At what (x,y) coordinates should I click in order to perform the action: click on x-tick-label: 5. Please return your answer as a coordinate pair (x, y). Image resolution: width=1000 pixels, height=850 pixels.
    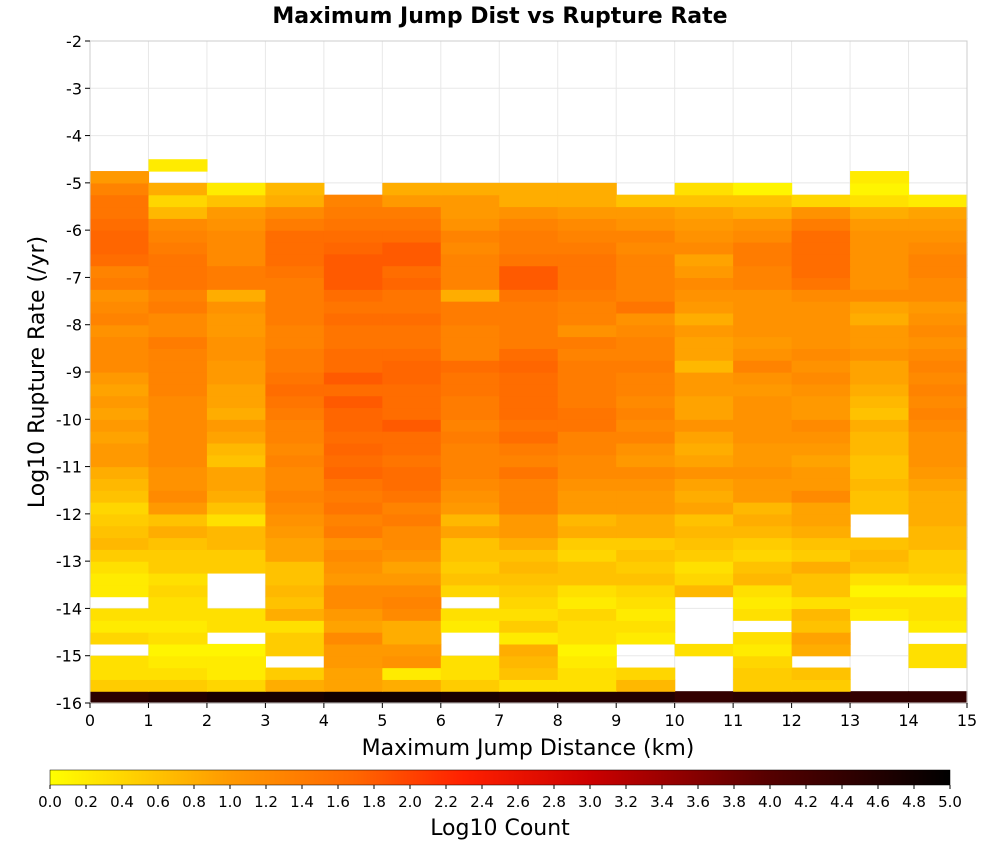
    Looking at the image, I should click on (382, 720).